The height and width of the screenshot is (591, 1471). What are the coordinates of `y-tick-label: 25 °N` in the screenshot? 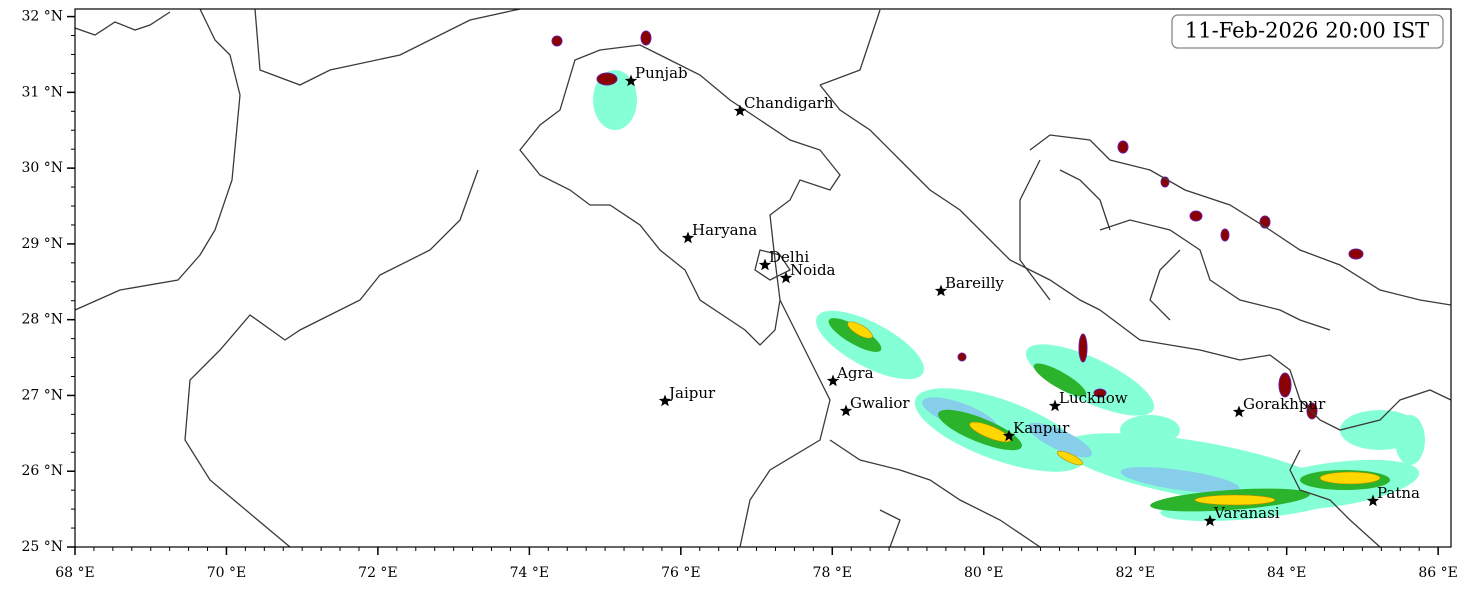 It's located at (42, 547).